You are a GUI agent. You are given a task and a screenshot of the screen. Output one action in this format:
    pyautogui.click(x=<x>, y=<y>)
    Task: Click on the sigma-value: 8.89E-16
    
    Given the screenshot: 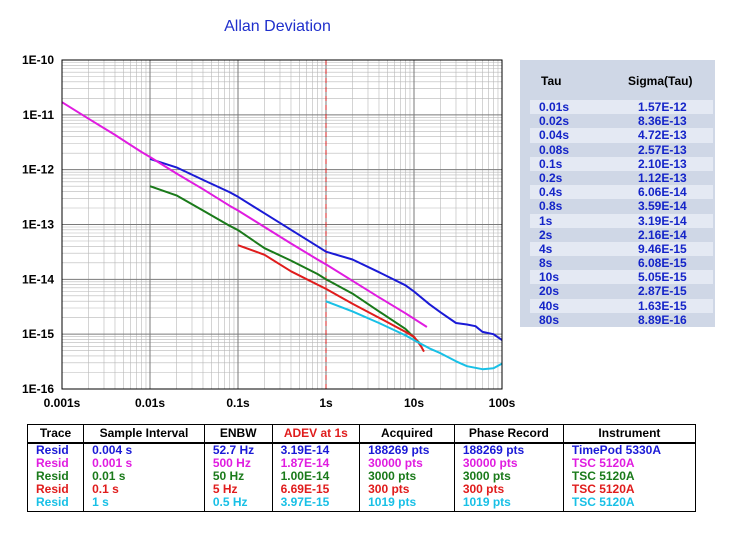 What is the action you would take?
    pyautogui.click(x=662, y=319)
    